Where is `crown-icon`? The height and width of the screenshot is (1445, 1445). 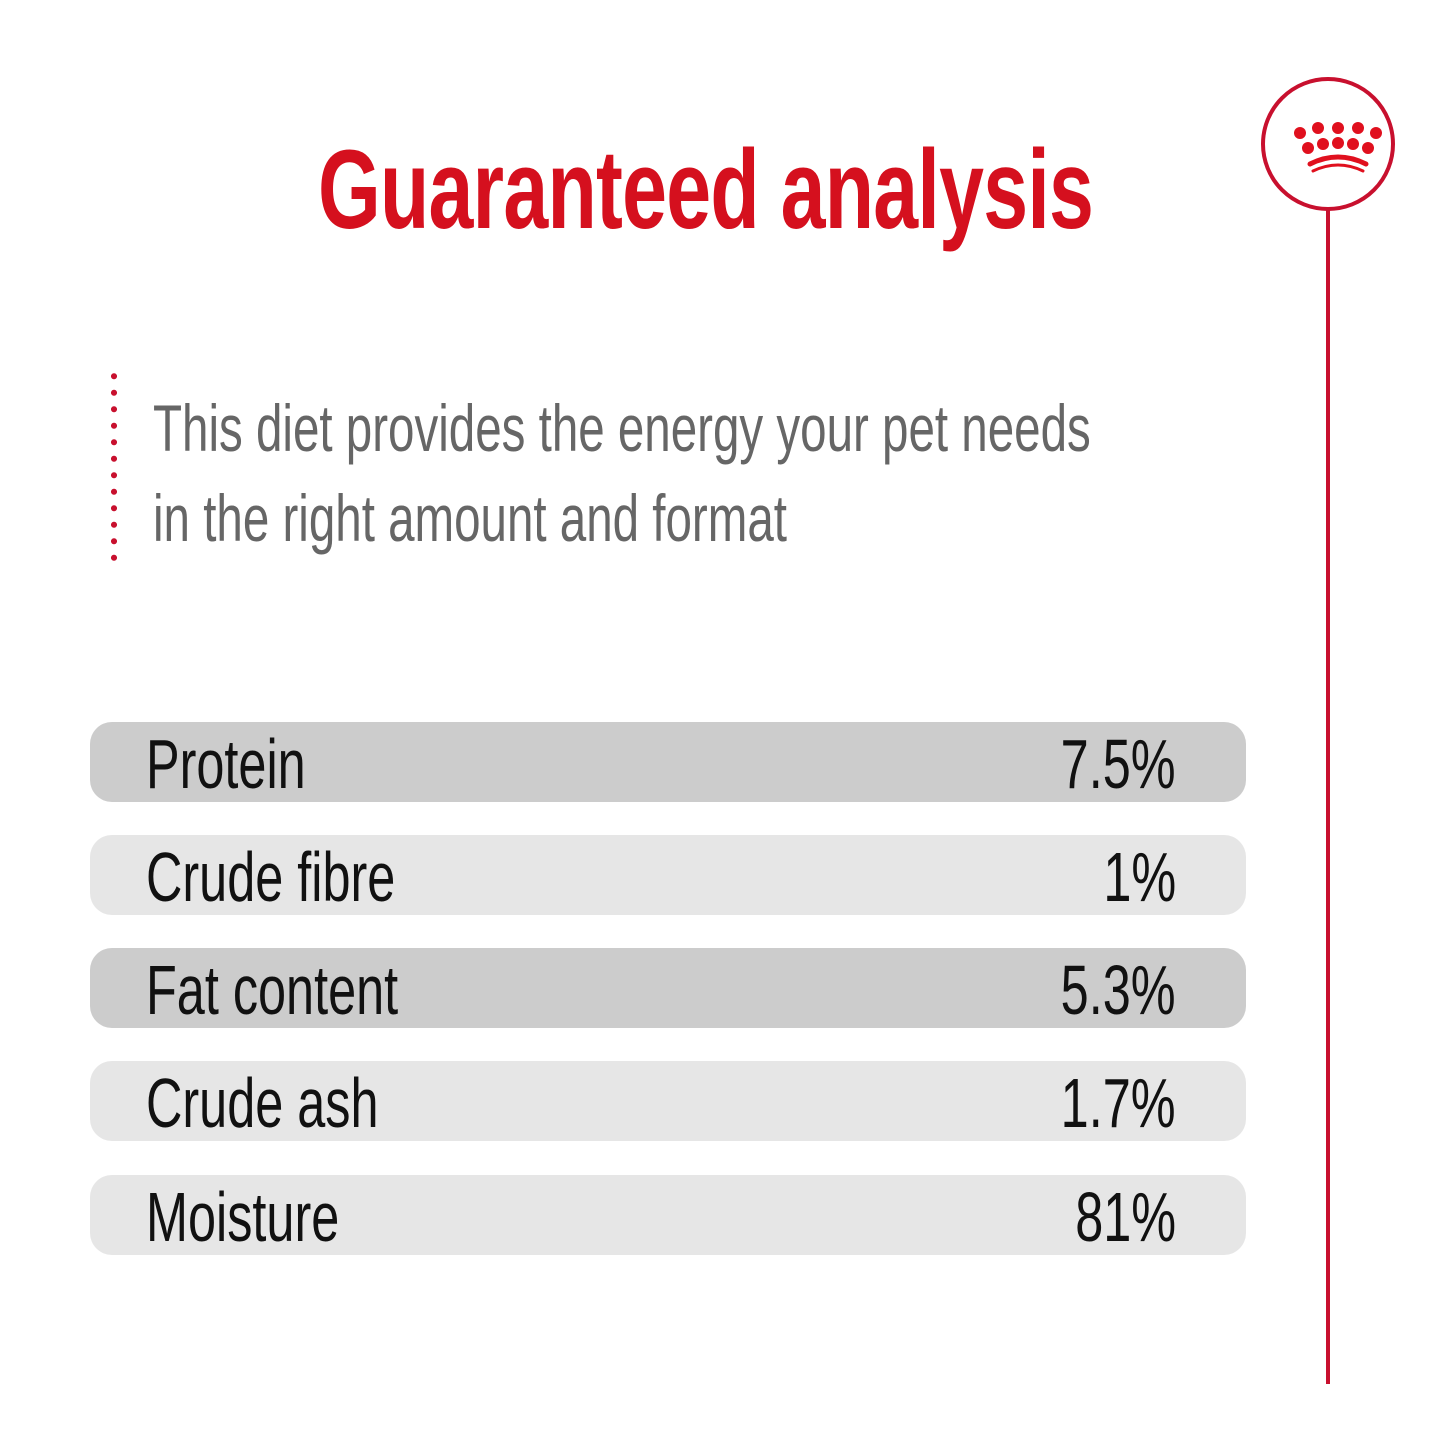
crown-icon is located at coordinates (1328, 144).